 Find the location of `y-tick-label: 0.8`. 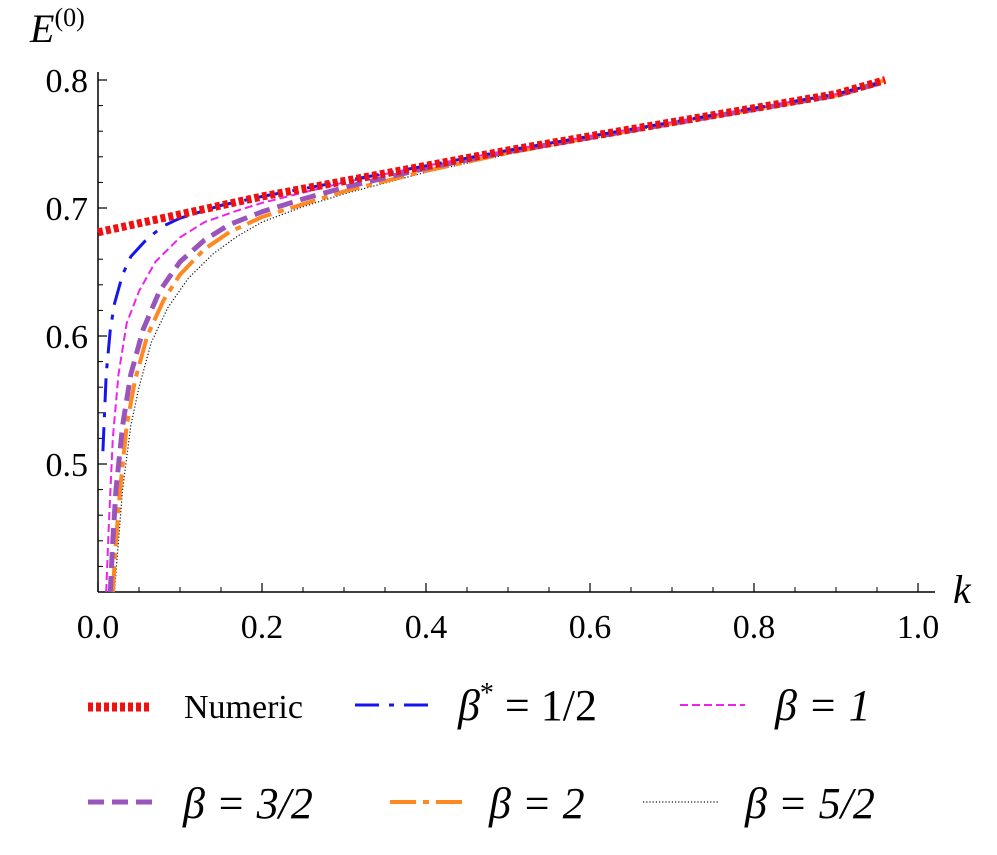

y-tick-label: 0.8 is located at coordinates (67, 81).